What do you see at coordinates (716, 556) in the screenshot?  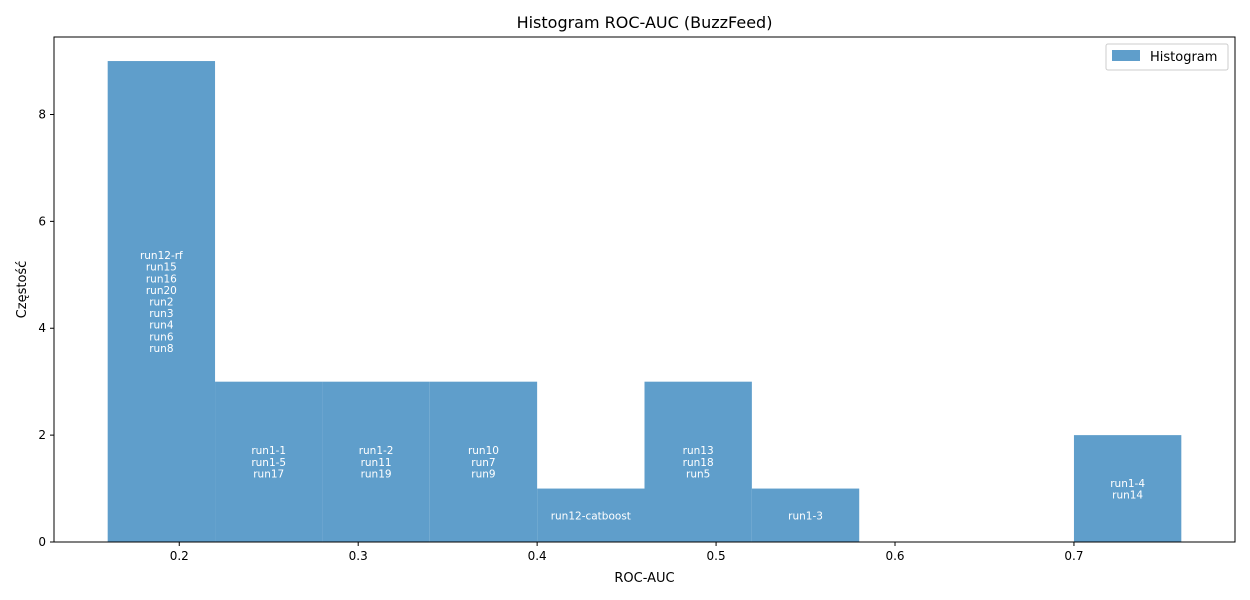 I see `x-tick-label: 0.5` at bounding box center [716, 556].